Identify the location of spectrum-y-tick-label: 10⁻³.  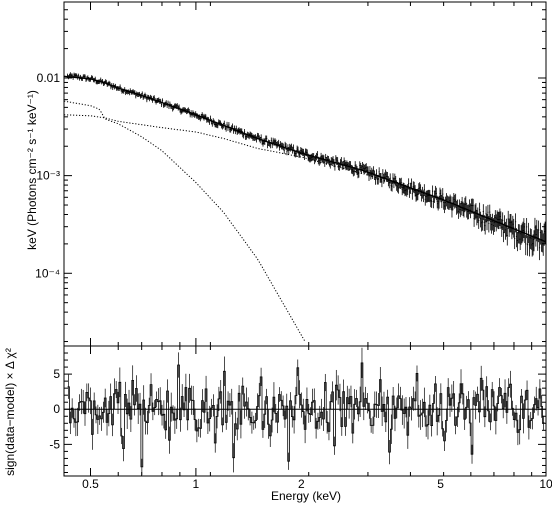
(48, 176).